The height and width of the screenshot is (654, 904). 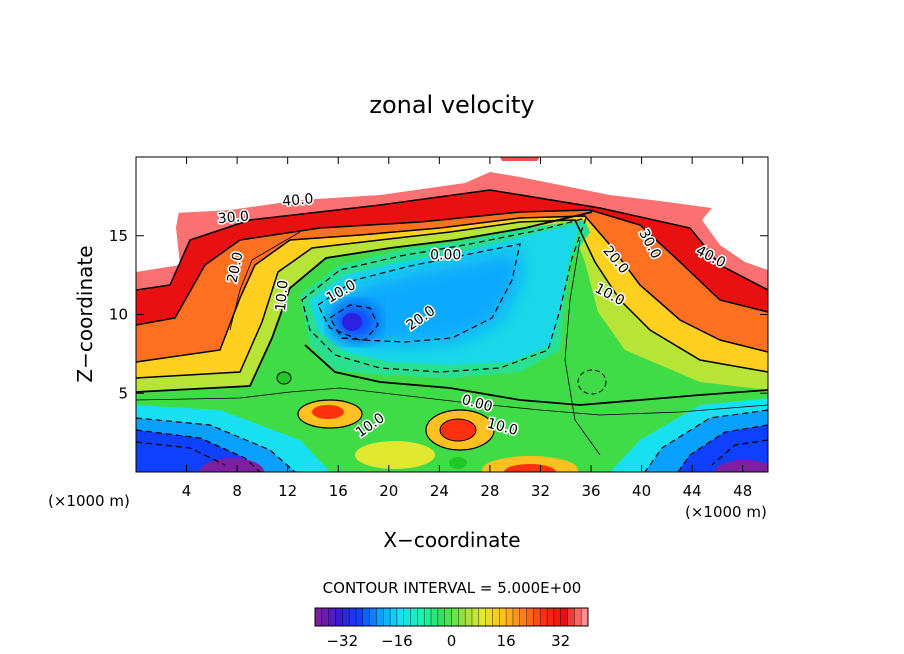 What do you see at coordinates (452, 588) in the screenshot?
I see `contour-interval-label: CONTOUR INTERVAL = 5.000E+00` at bounding box center [452, 588].